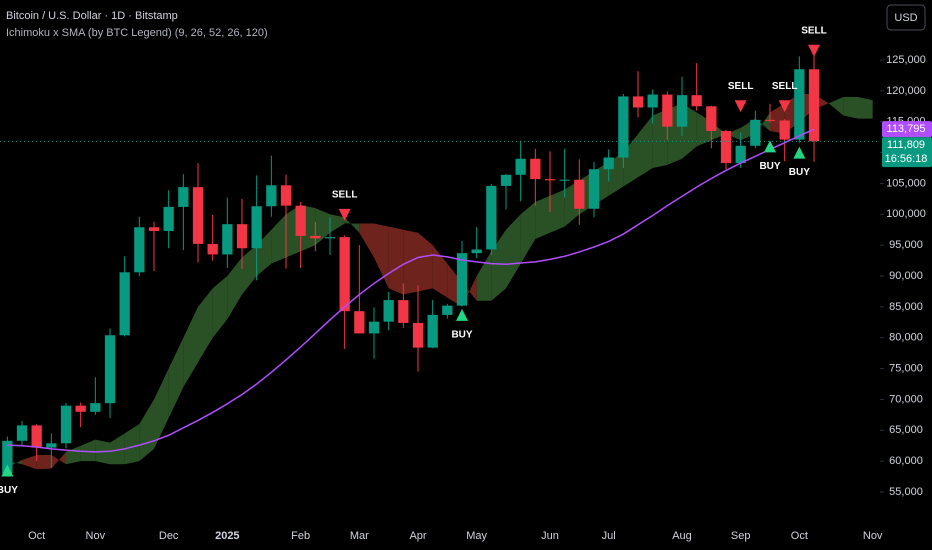 The width and height of the screenshot is (932, 550). I want to click on y-tick-label: 70,000, so click(906, 399).